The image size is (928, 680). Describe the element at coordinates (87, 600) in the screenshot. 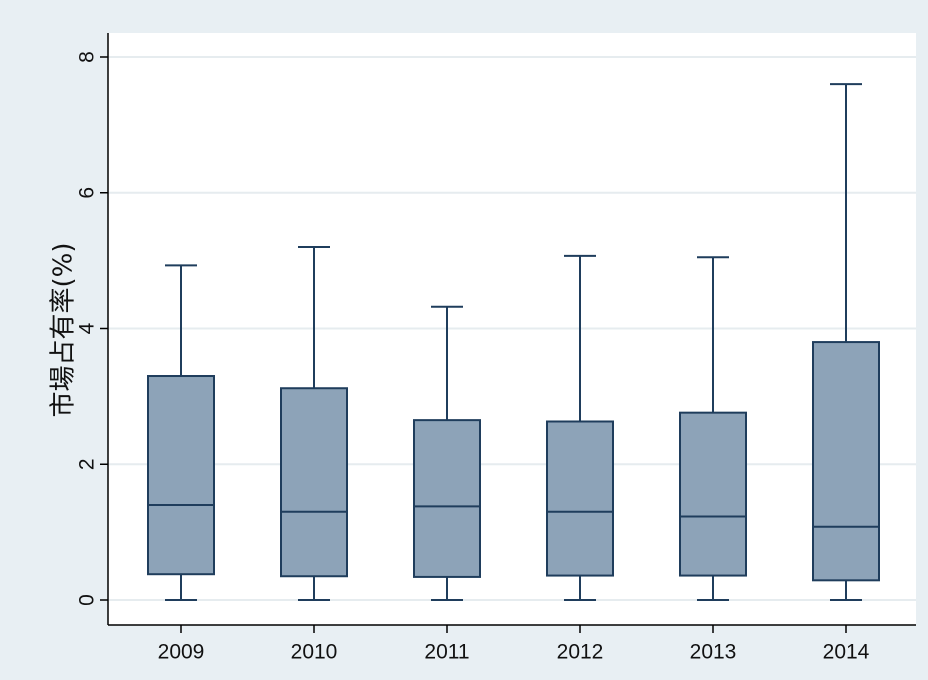

I see `y-tick-label-0: 0` at that location.